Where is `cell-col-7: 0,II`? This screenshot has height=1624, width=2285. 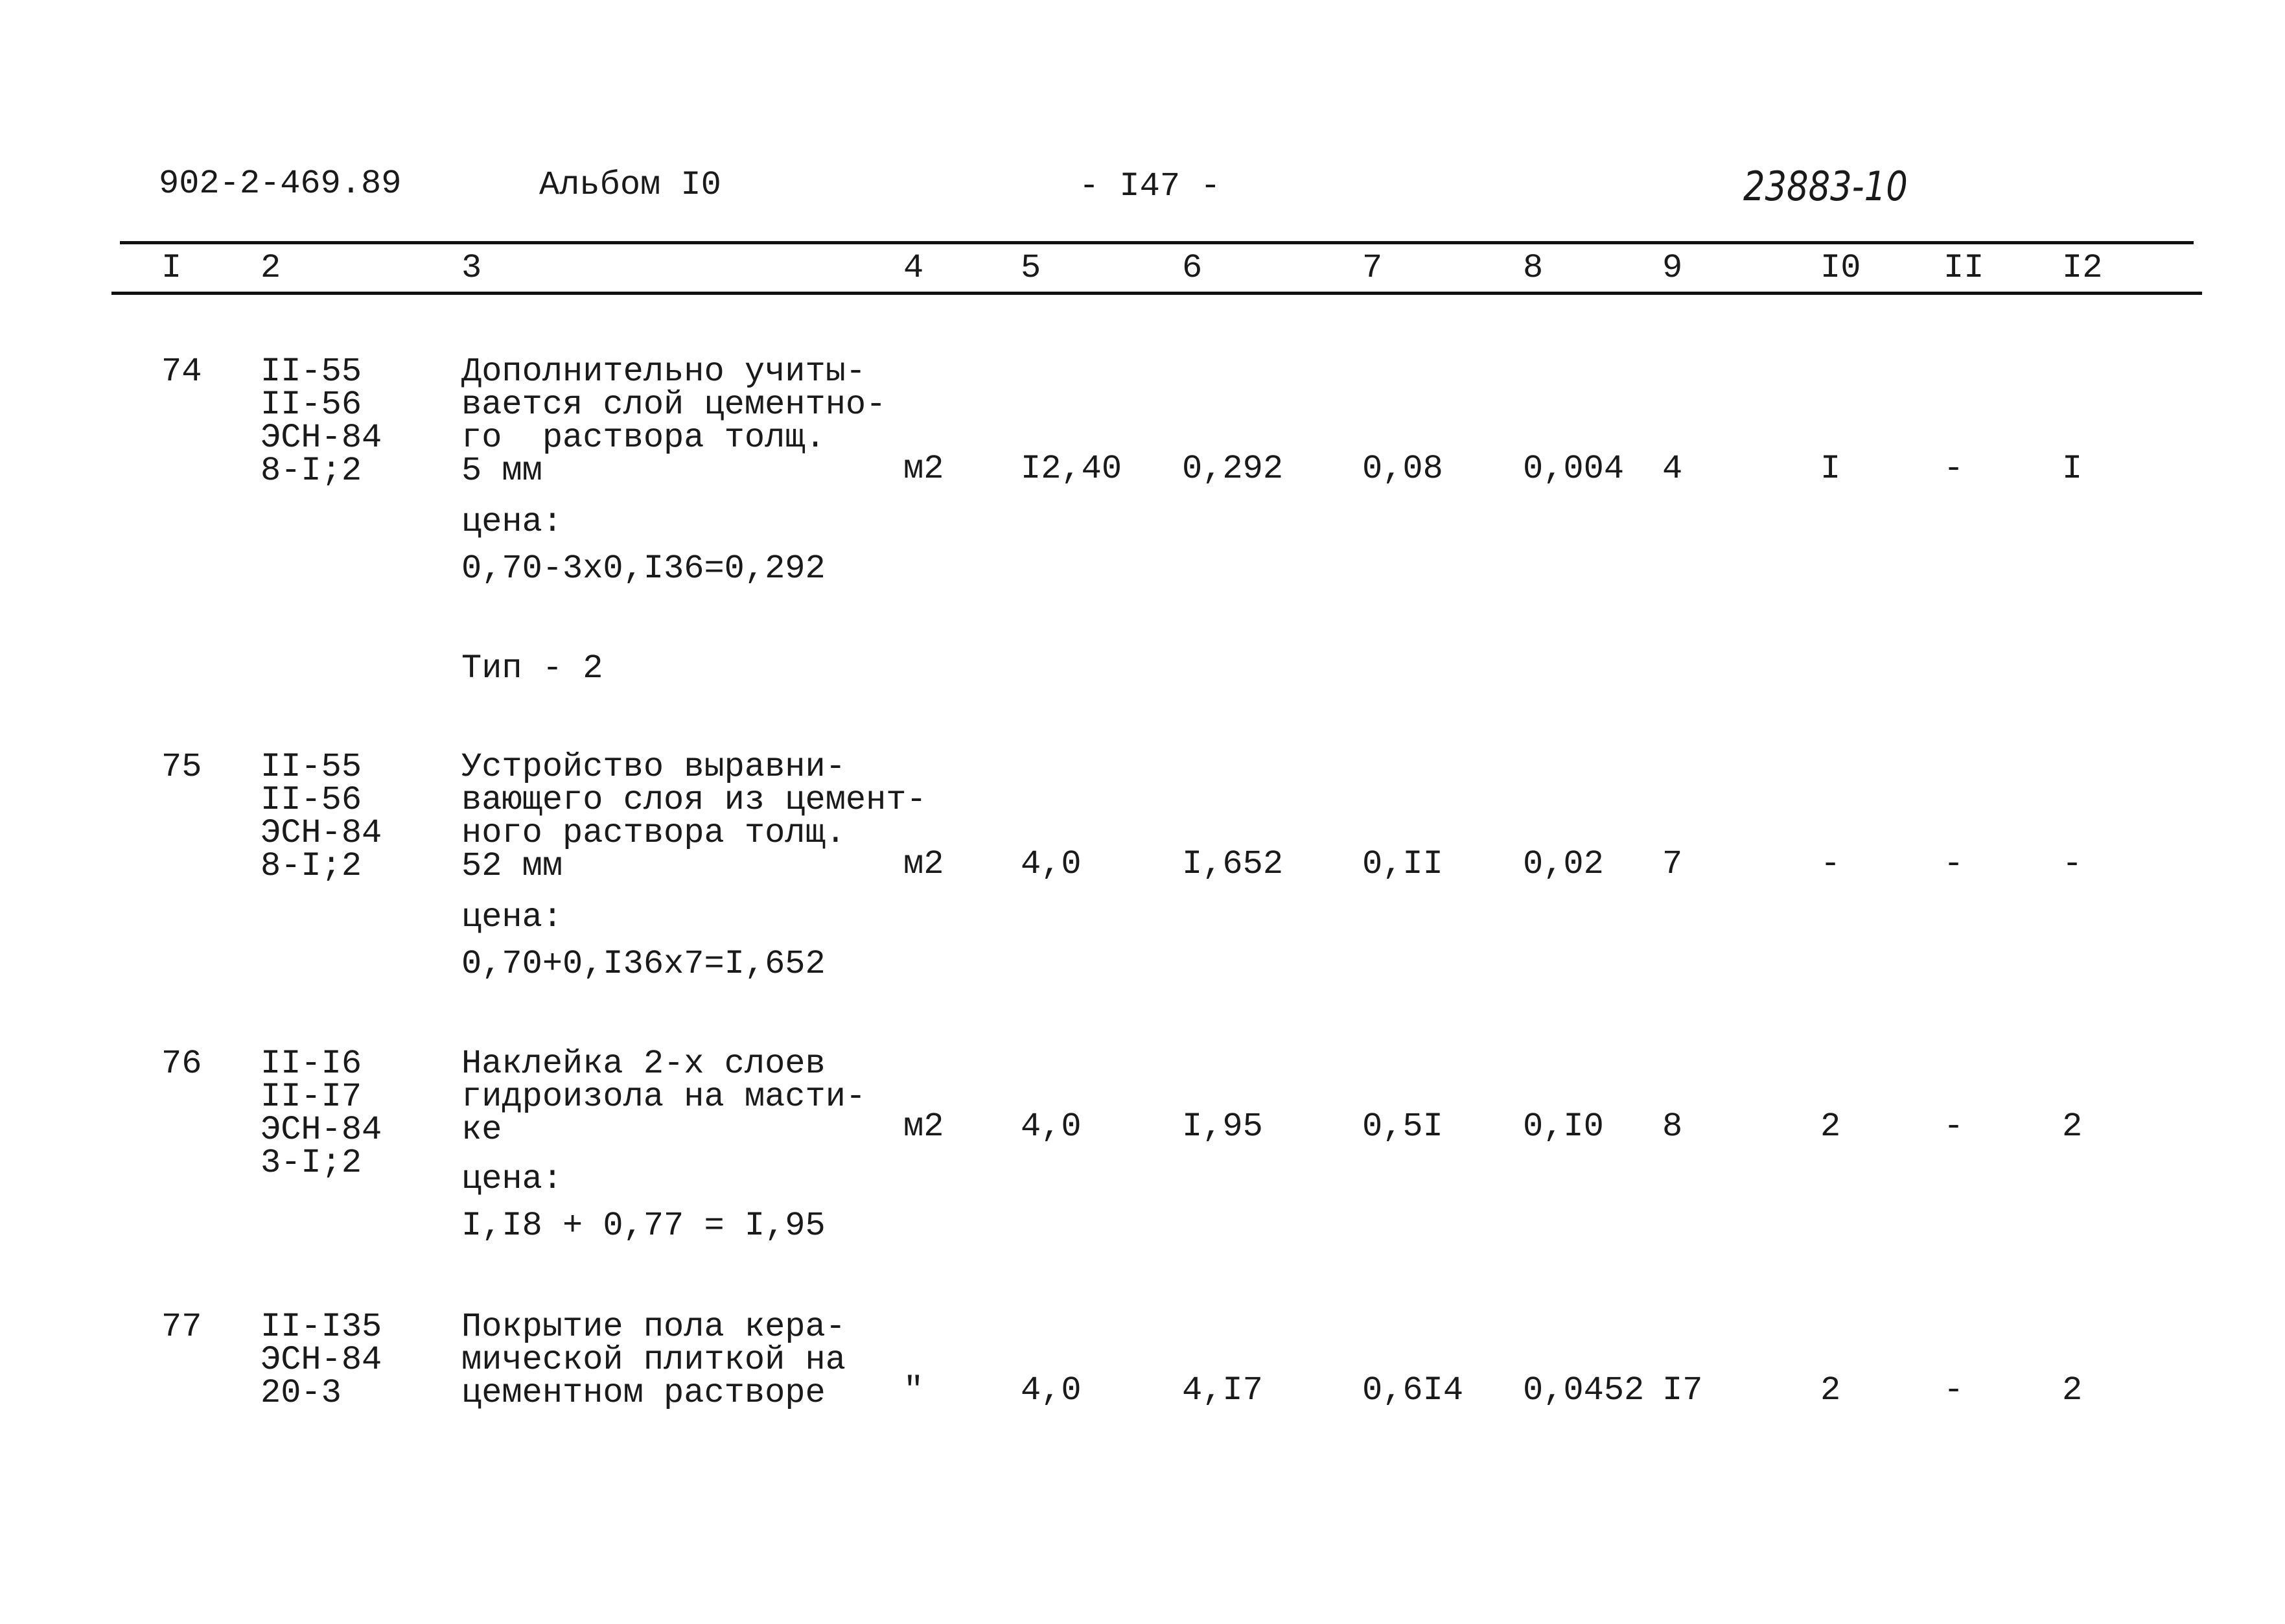 cell-col-7: 0,II is located at coordinates (1403, 864).